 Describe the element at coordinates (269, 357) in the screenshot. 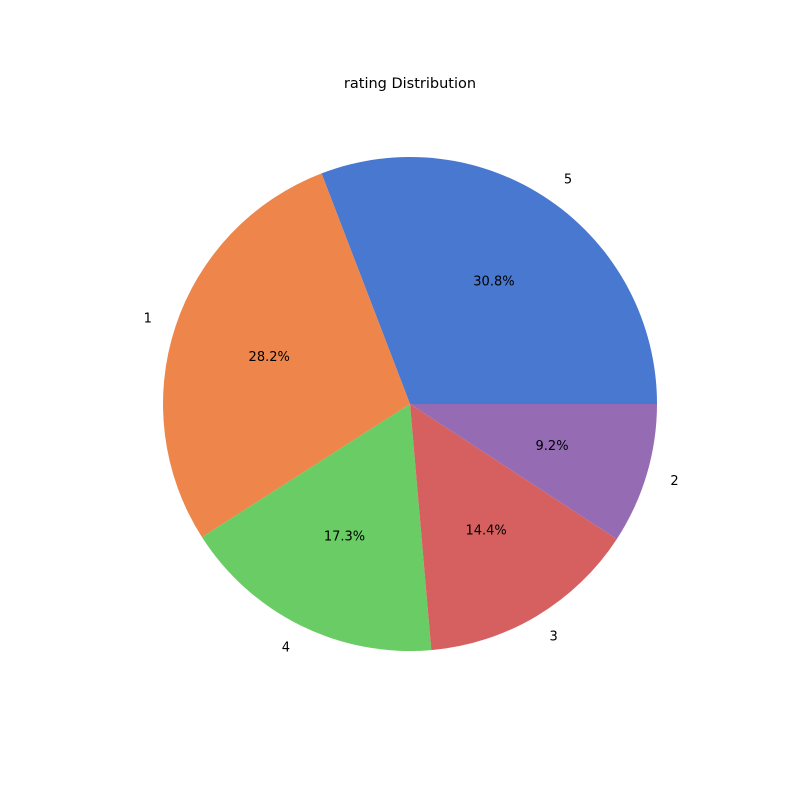

I see `slice-percent-1: 28.2%` at that location.